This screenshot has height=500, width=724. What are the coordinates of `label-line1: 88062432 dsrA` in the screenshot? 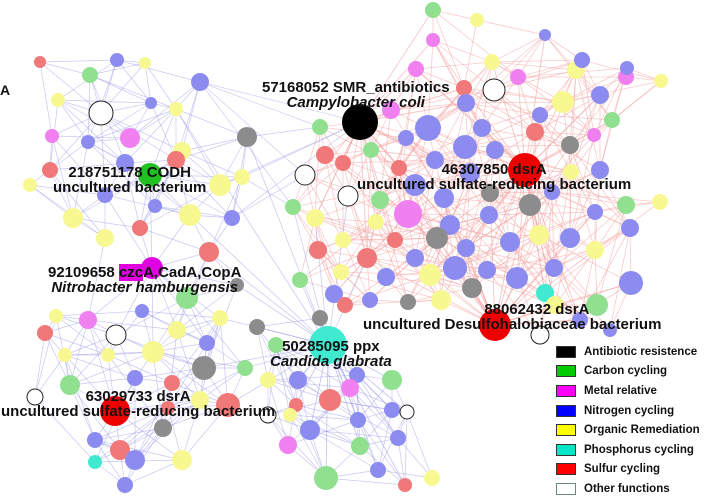 It's located at (537, 309).